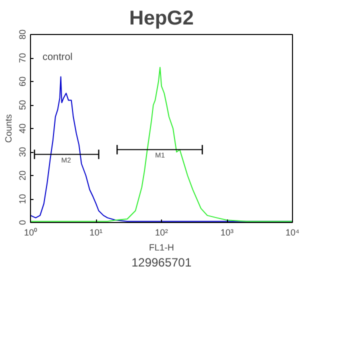 The height and width of the screenshot is (350, 350). Describe the element at coordinates (23, 199) in the screenshot. I see `y-tick-label: 10` at that location.